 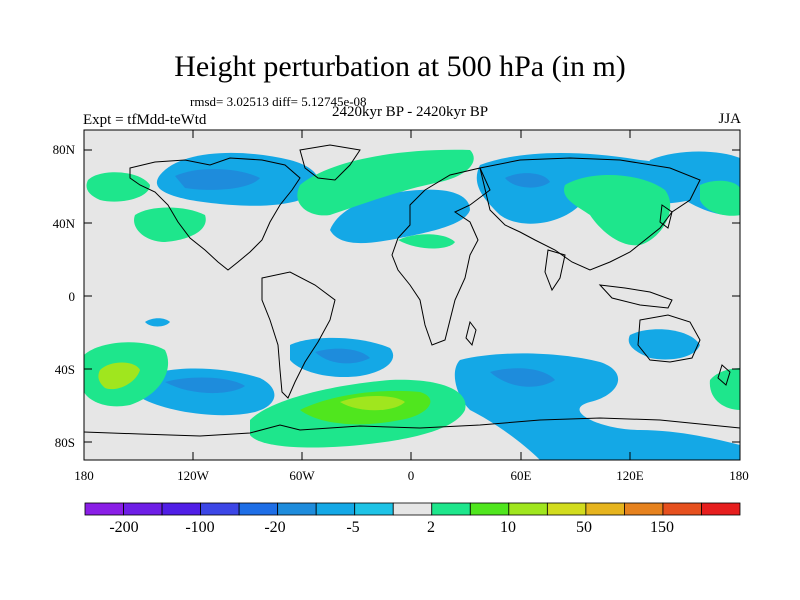 I want to click on coastline-japan, so click(x=666, y=216).